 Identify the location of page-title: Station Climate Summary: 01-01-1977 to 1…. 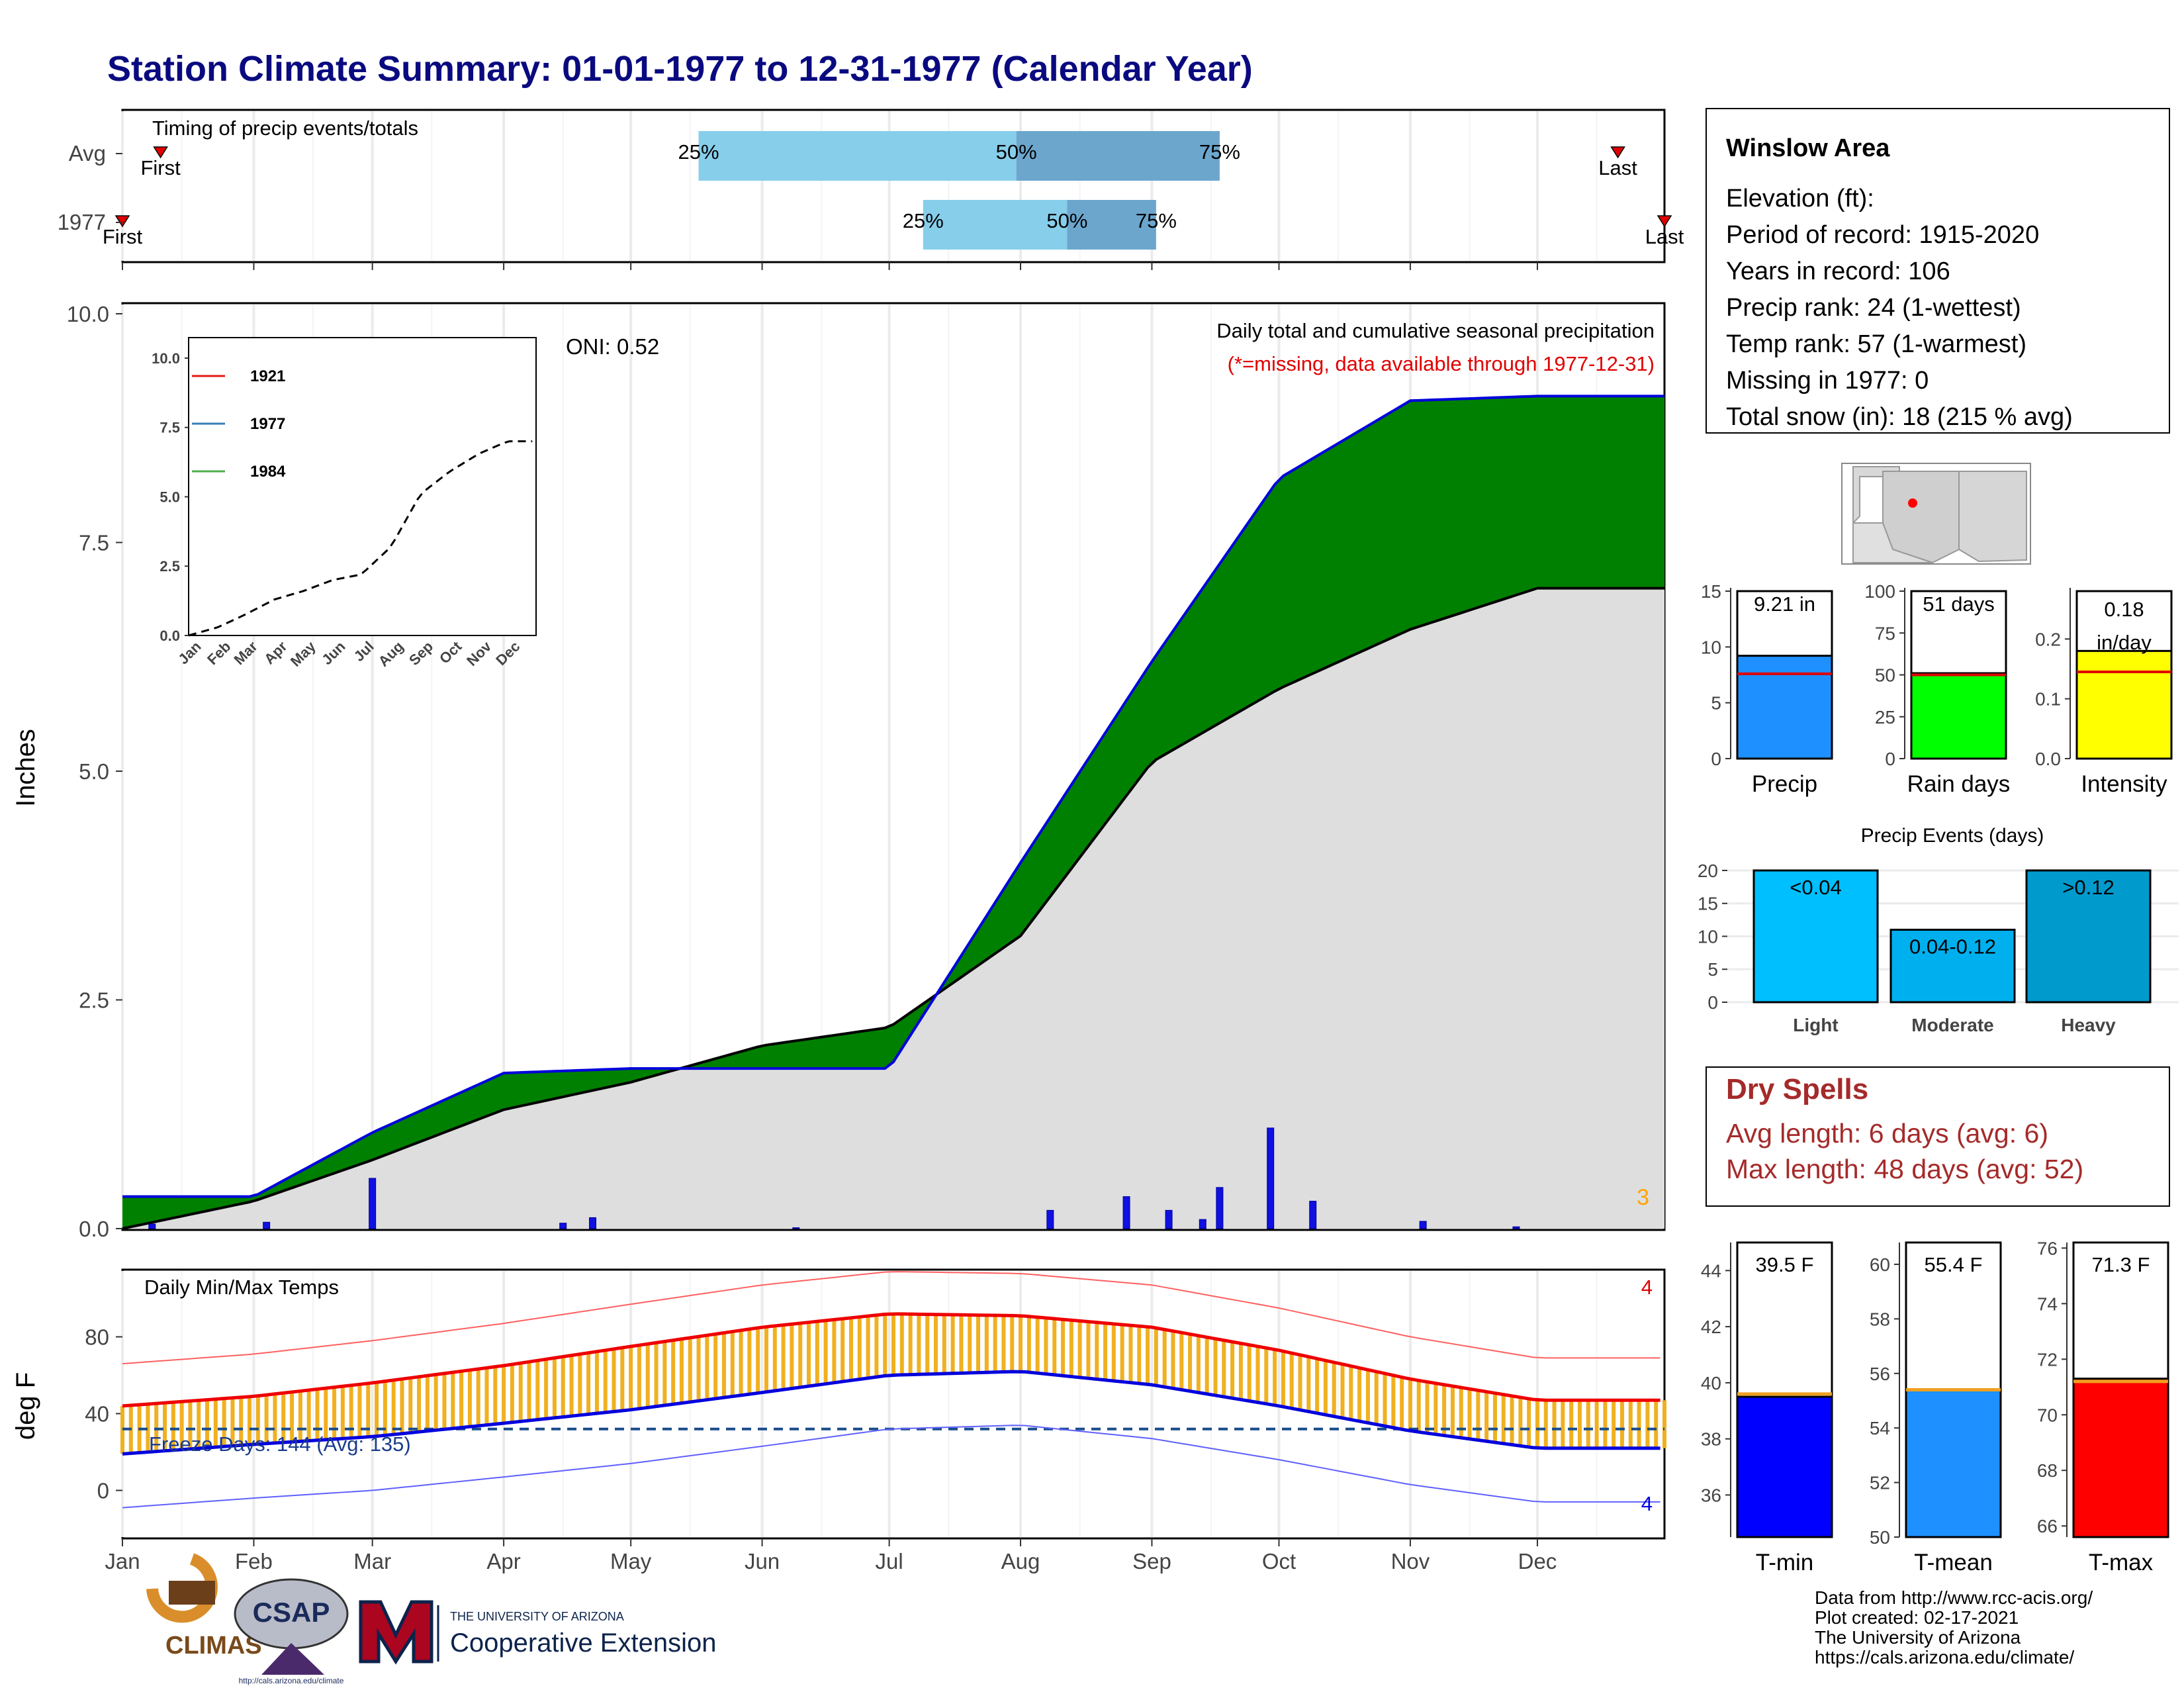
(680, 69).